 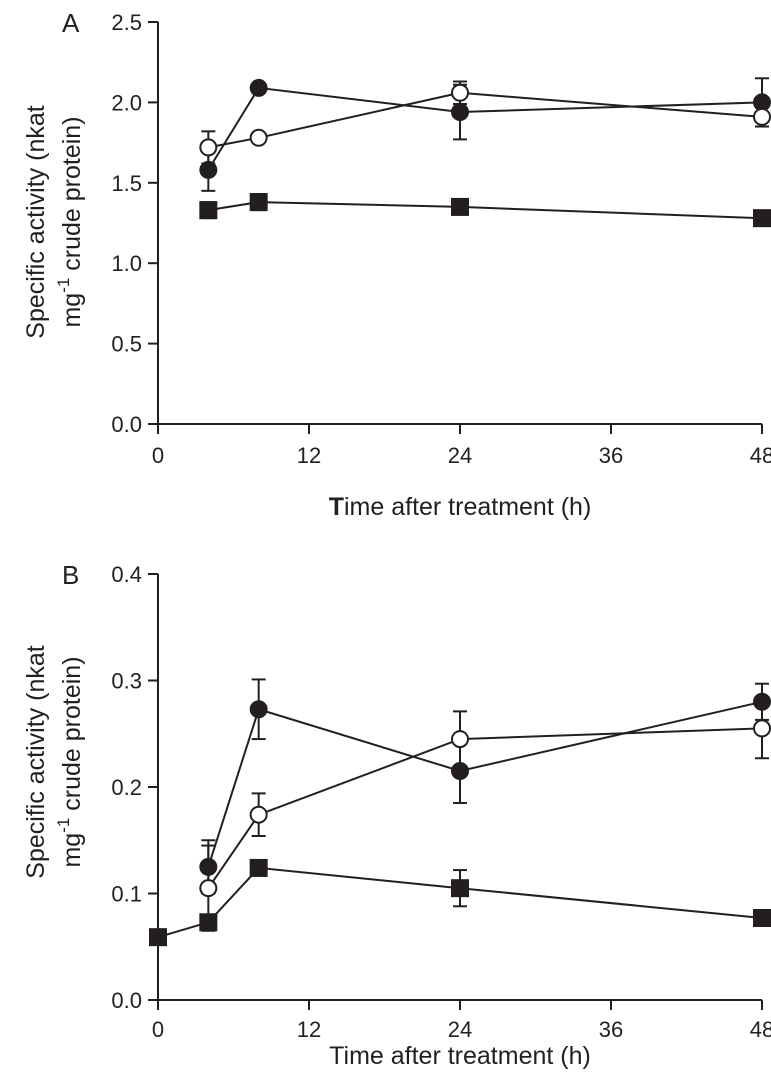 I want to click on y-tick-label: 2.0, so click(x=126, y=102).